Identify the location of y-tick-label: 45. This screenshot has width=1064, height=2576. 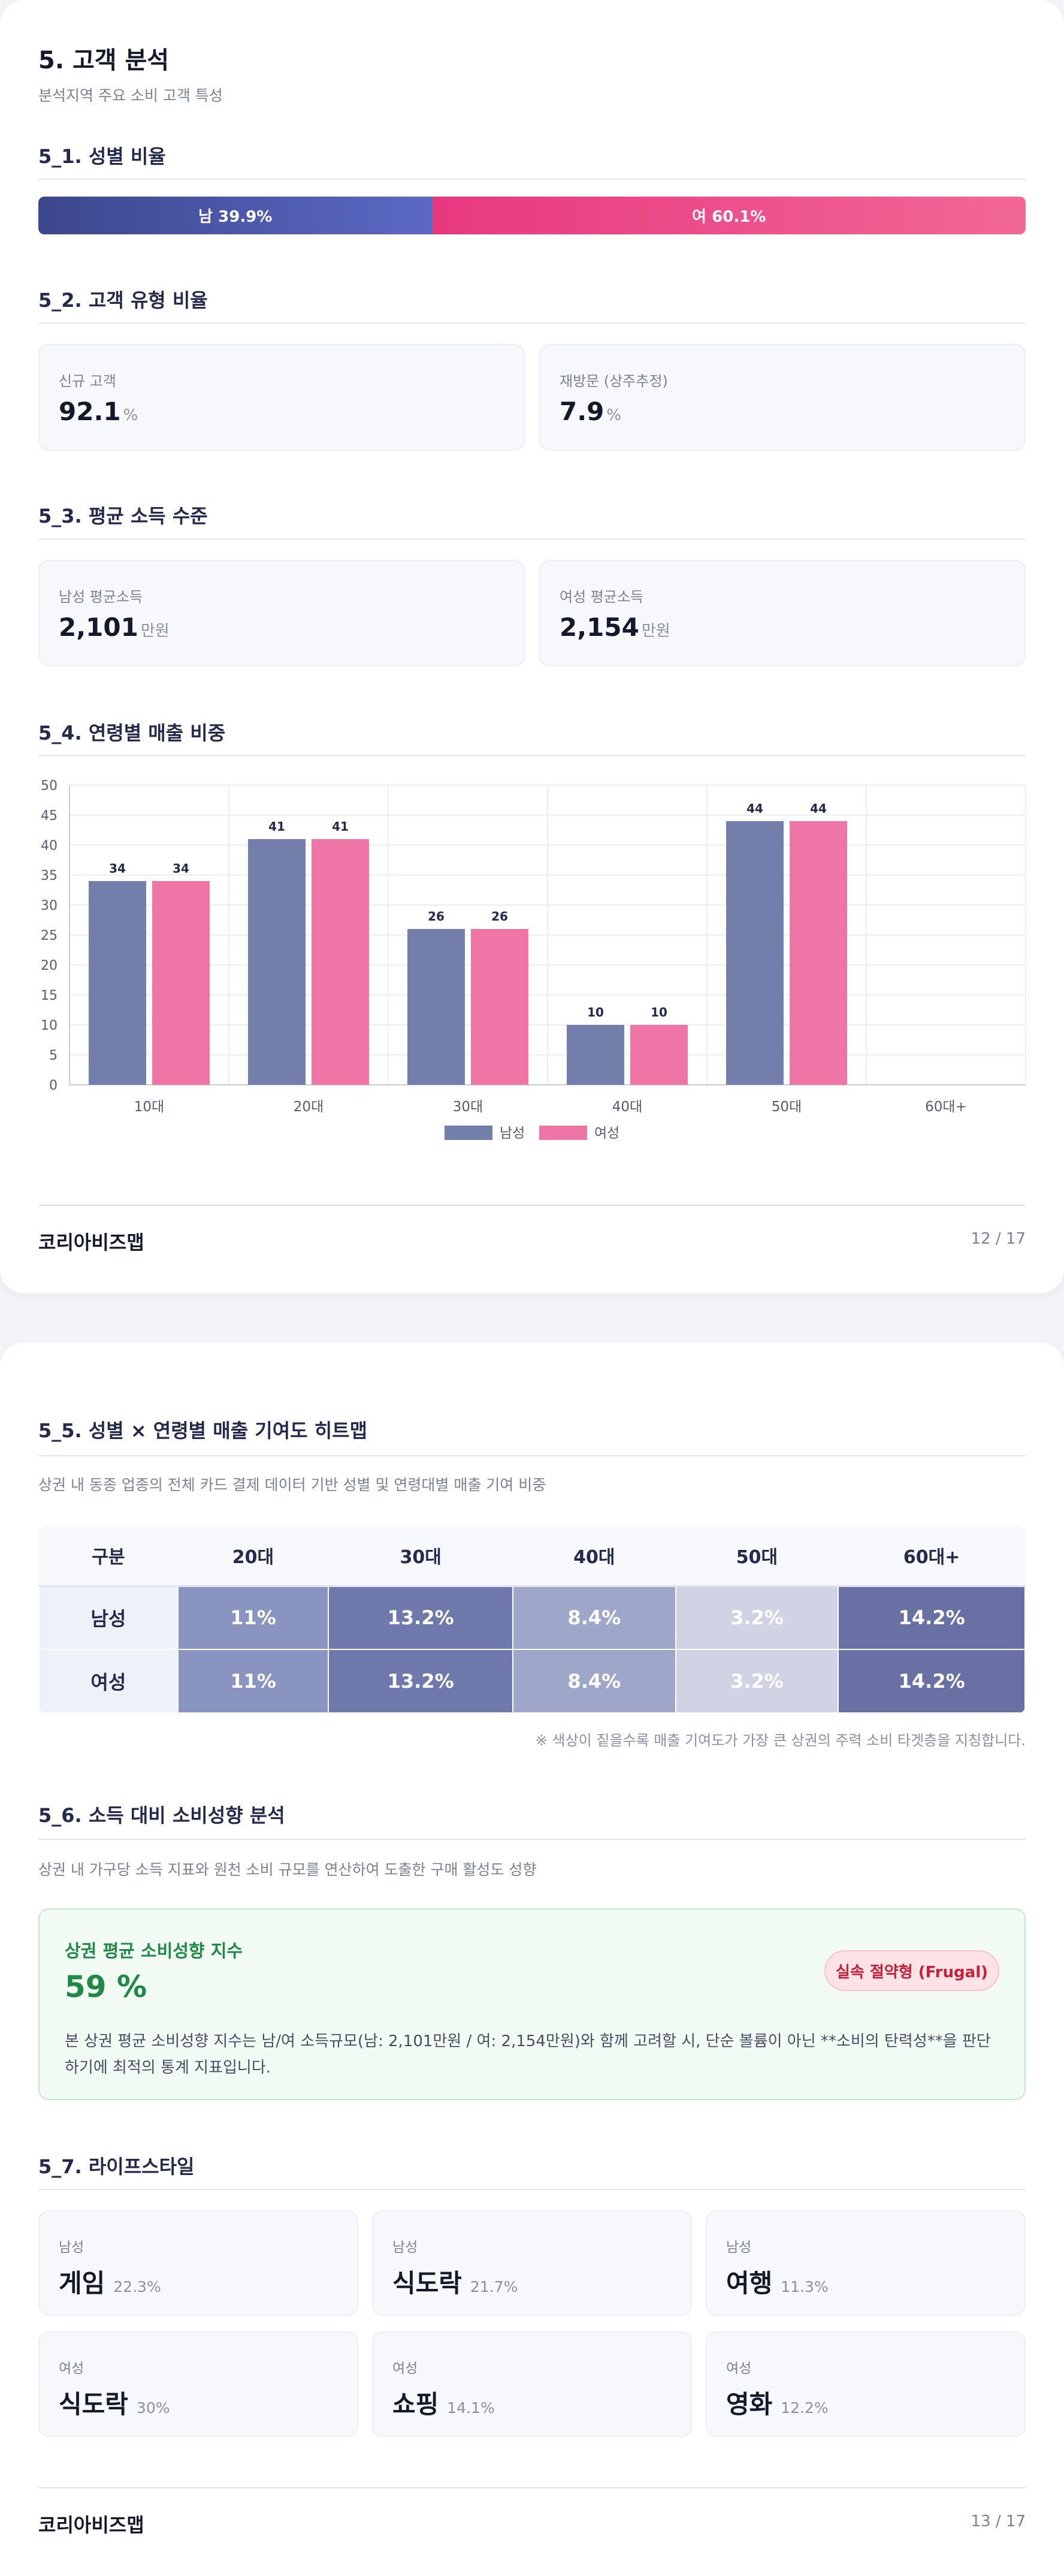
(49, 817).